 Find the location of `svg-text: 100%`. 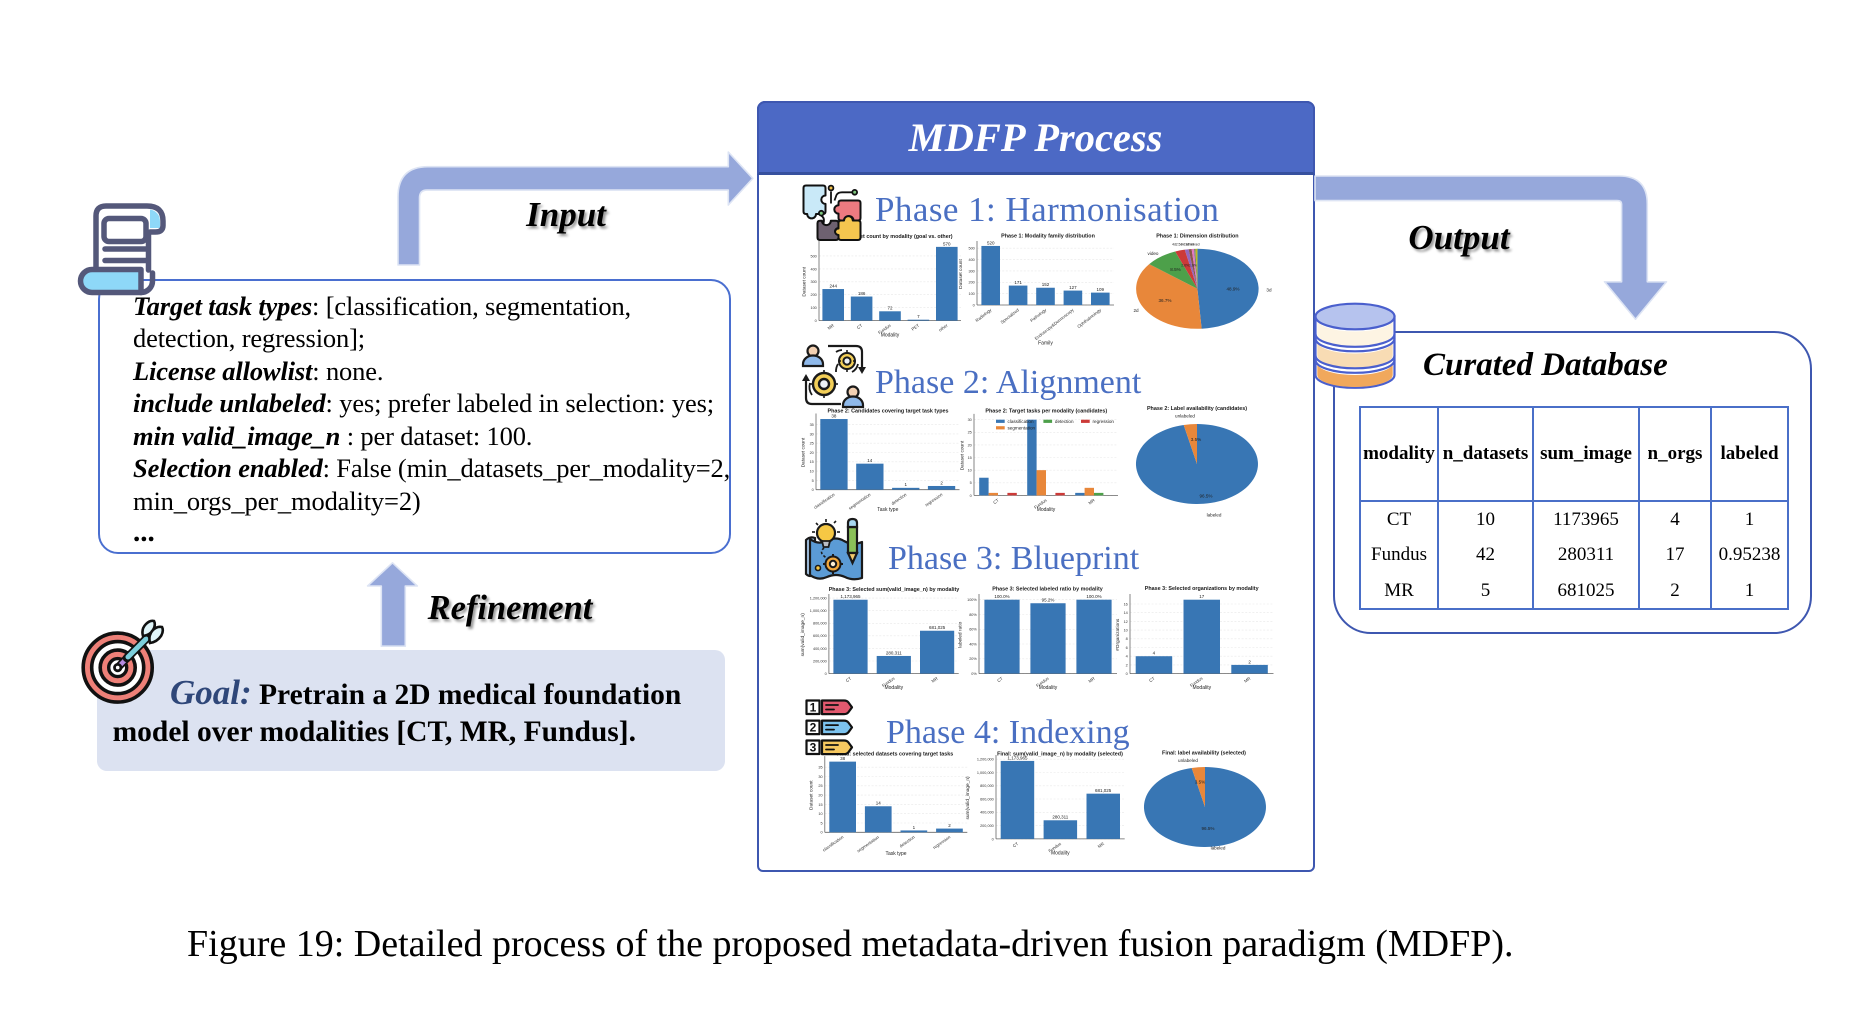

svg-text: 100% is located at coordinates (972, 600).